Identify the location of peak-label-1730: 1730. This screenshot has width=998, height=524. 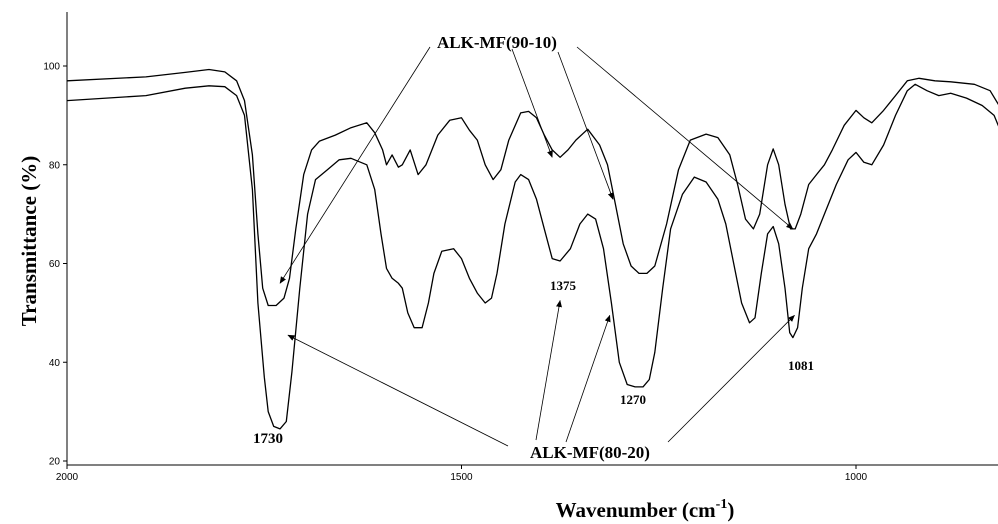
(268, 439).